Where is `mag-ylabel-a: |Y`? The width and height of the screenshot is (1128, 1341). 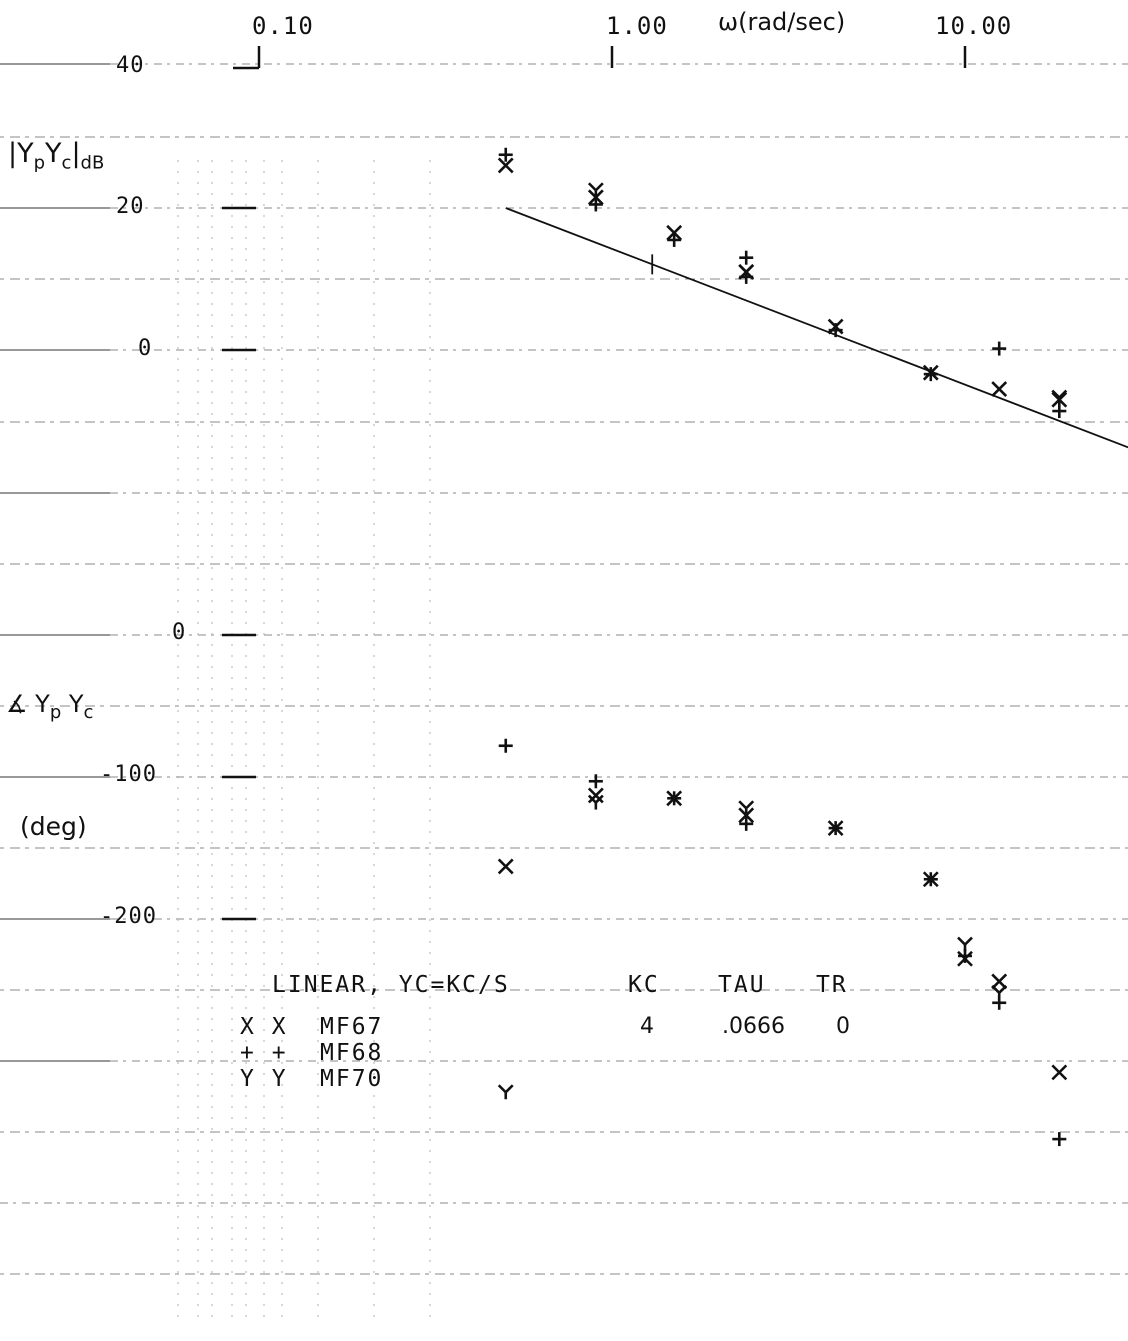
mag-ylabel-a: |Y is located at coordinates (21, 153).